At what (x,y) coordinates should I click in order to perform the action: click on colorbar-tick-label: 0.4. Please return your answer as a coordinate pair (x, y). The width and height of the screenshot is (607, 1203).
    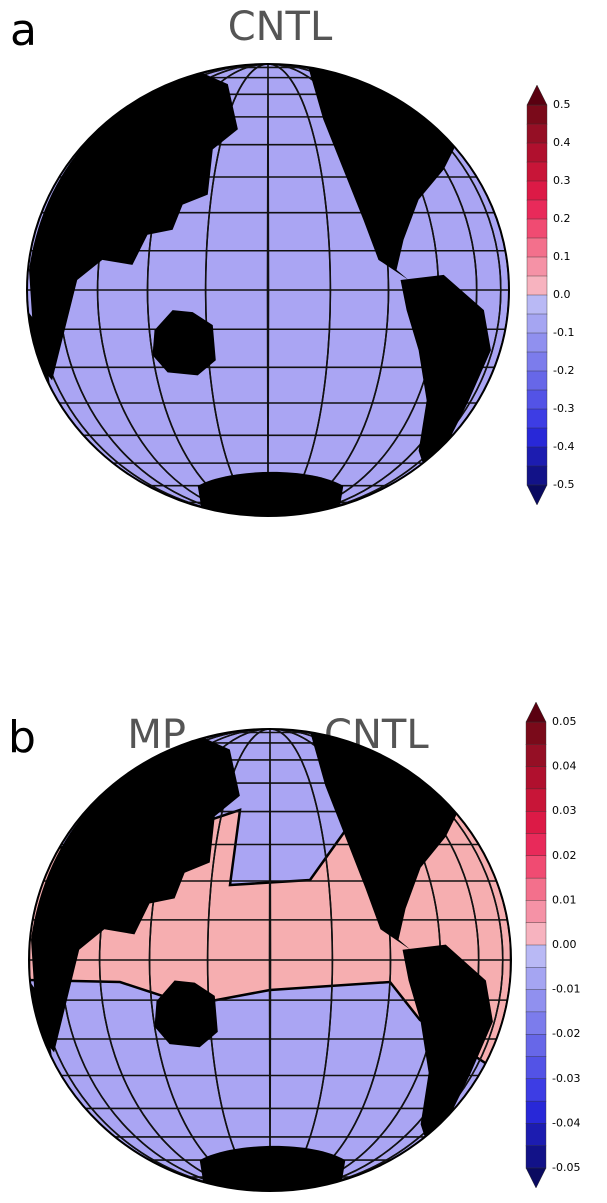
    Looking at the image, I should click on (562, 142).